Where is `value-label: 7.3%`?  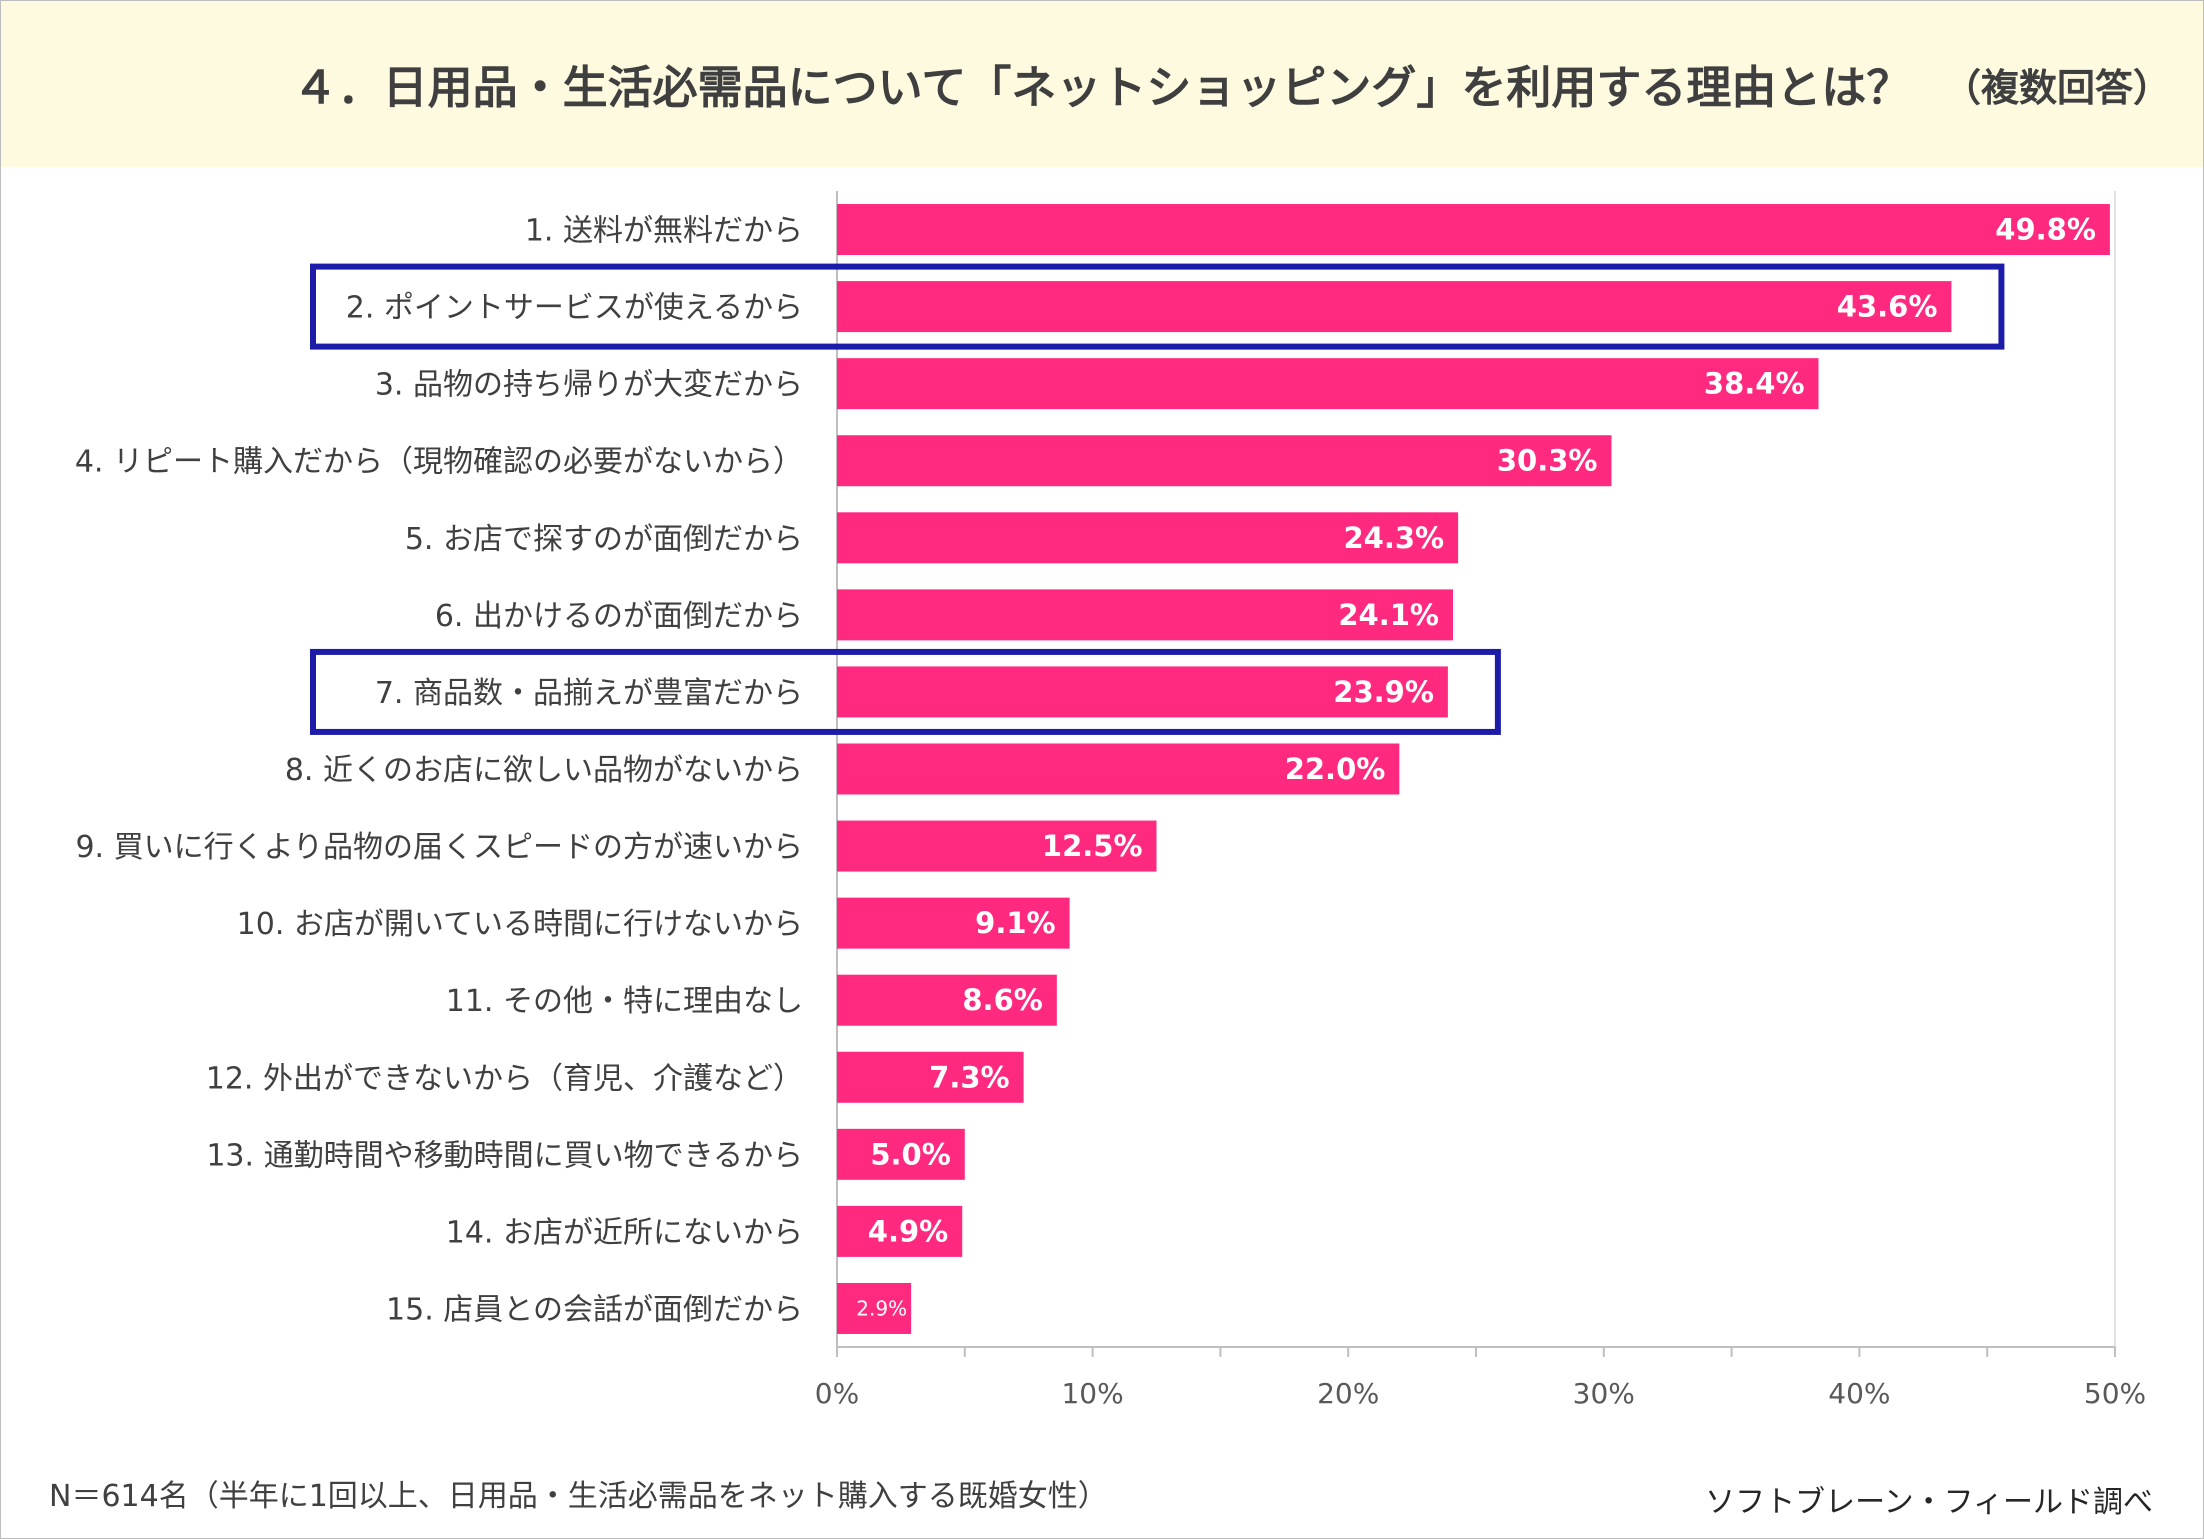
value-label: 7.3% is located at coordinates (969, 1077).